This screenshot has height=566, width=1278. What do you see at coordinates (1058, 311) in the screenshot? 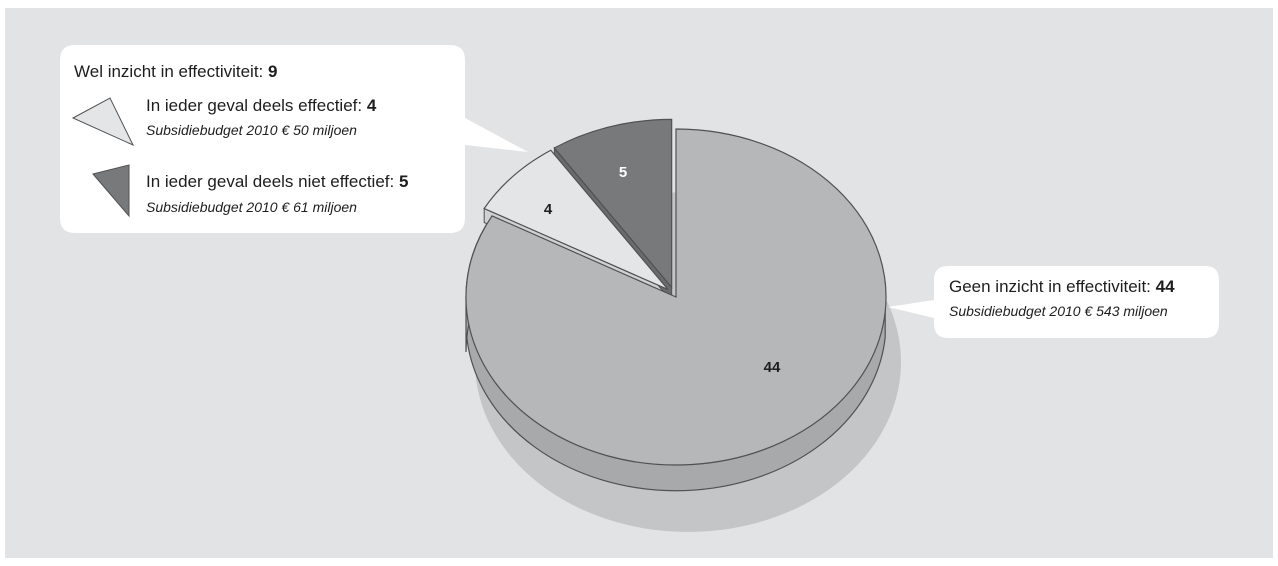
I see `no-insight-callout-sub: Subsidiebudget 2010 € 543 miljoen` at bounding box center [1058, 311].